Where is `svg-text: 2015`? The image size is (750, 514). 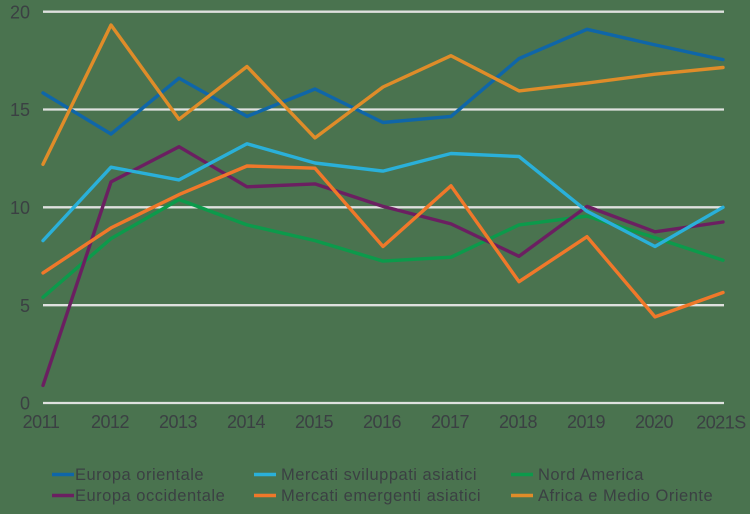
svg-text: 2015 is located at coordinates (314, 422).